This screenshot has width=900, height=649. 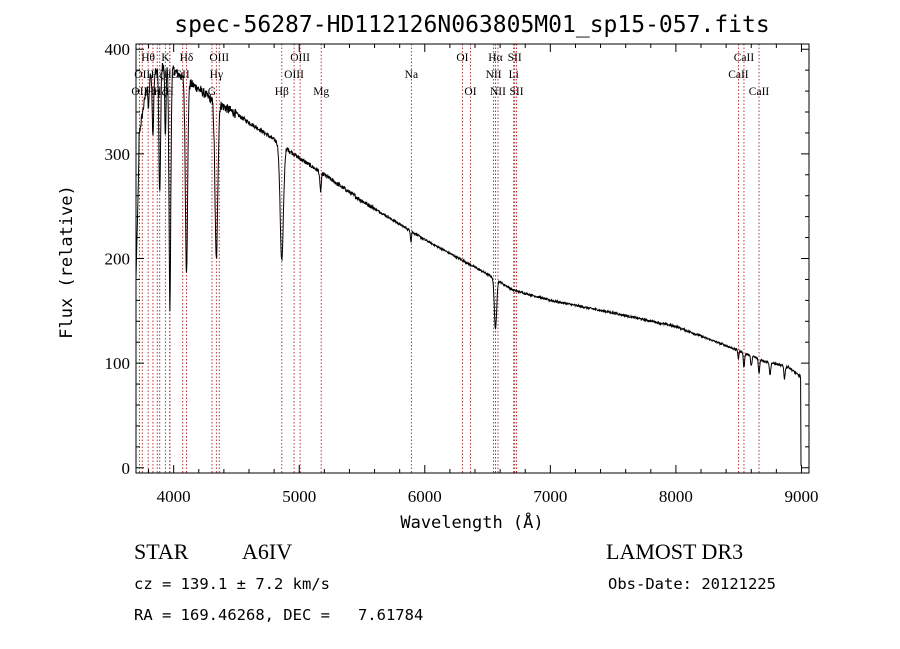 What do you see at coordinates (514, 75) in the screenshot?
I see `line-marker-label: Li` at bounding box center [514, 75].